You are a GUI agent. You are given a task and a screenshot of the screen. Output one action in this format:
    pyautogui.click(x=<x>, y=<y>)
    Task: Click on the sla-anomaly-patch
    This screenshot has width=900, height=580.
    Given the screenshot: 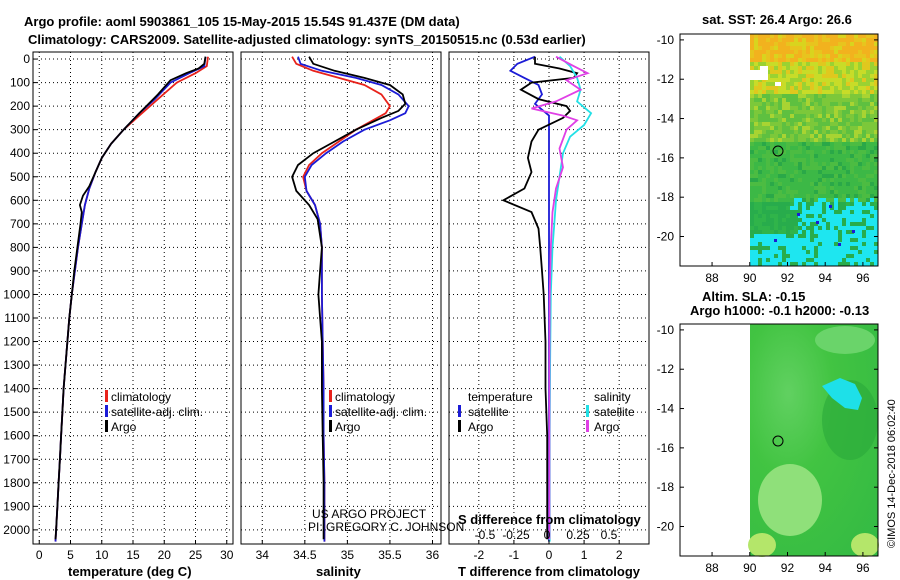 What is the action you would take?
    pyautogui.click(x=842, y=394)
    